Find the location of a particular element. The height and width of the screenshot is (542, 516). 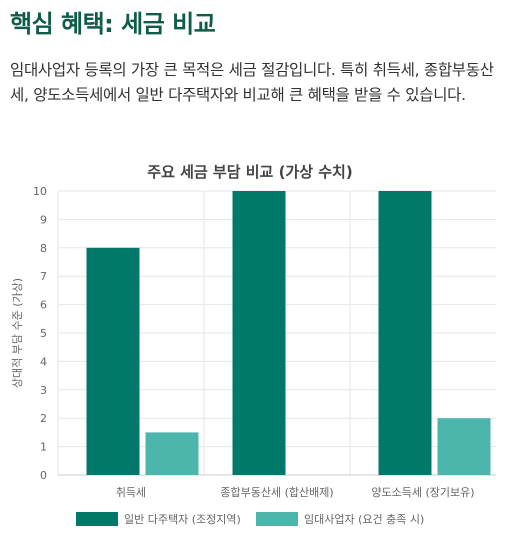

legend-item-series-2: 임대사업자 (요건 충족 시) is located at coordinates (340, 519).